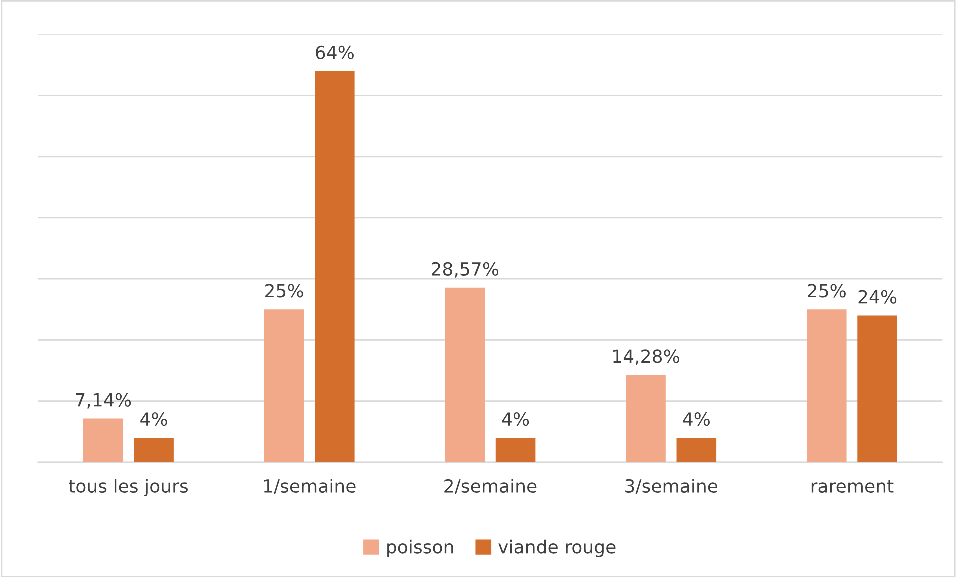  I want to click on legend-label: viande rouge, so click(557, 549).